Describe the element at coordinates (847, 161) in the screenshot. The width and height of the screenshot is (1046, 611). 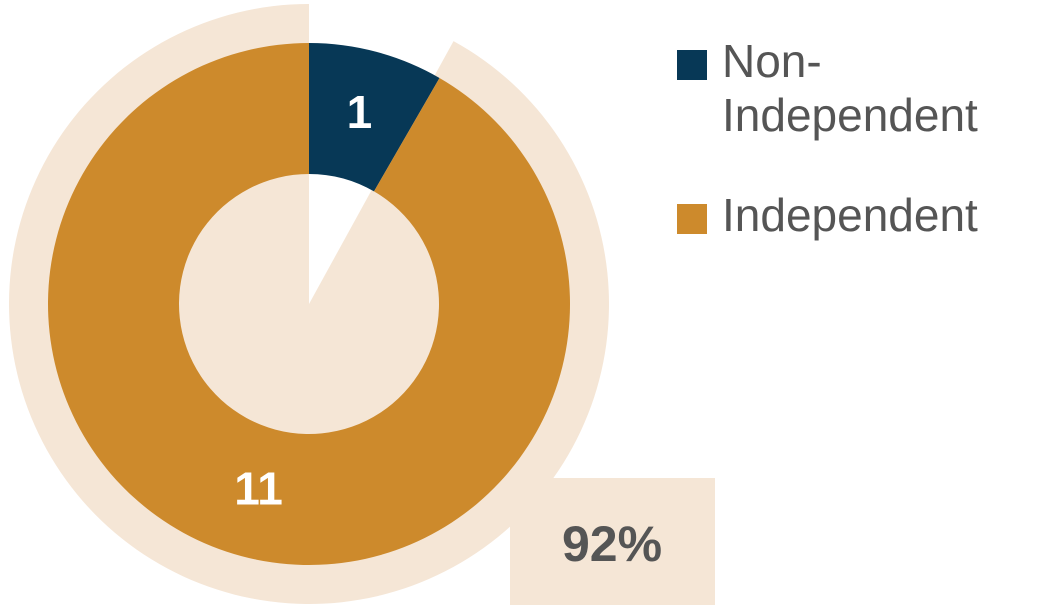
I see `legend: Non-Independent Independent` at that location.